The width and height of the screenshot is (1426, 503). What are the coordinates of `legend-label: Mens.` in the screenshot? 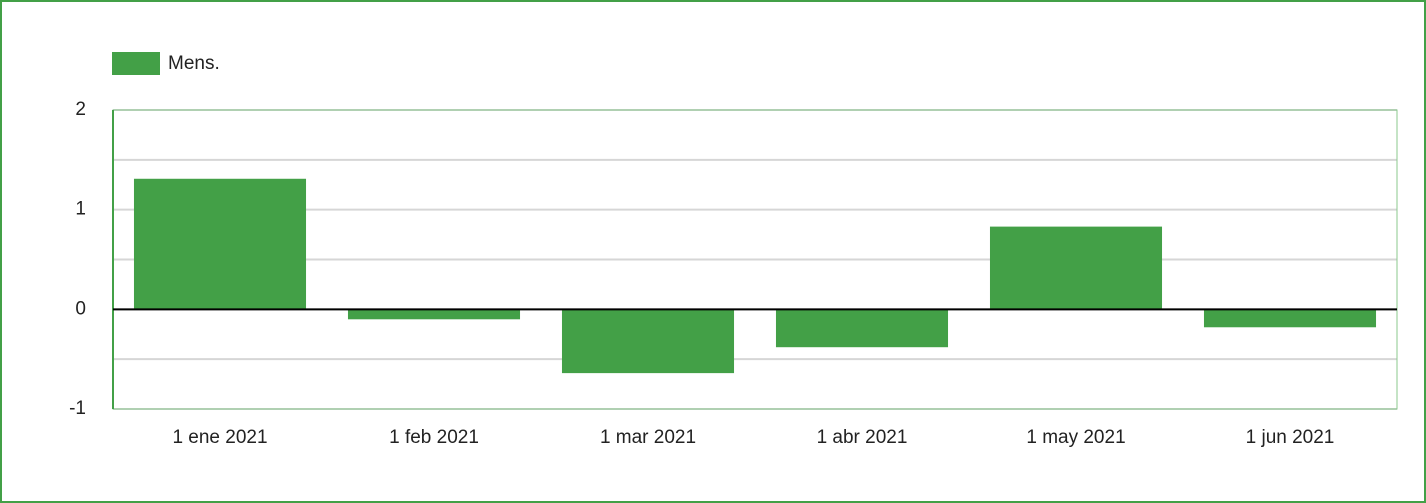 It's located at (194, 63).